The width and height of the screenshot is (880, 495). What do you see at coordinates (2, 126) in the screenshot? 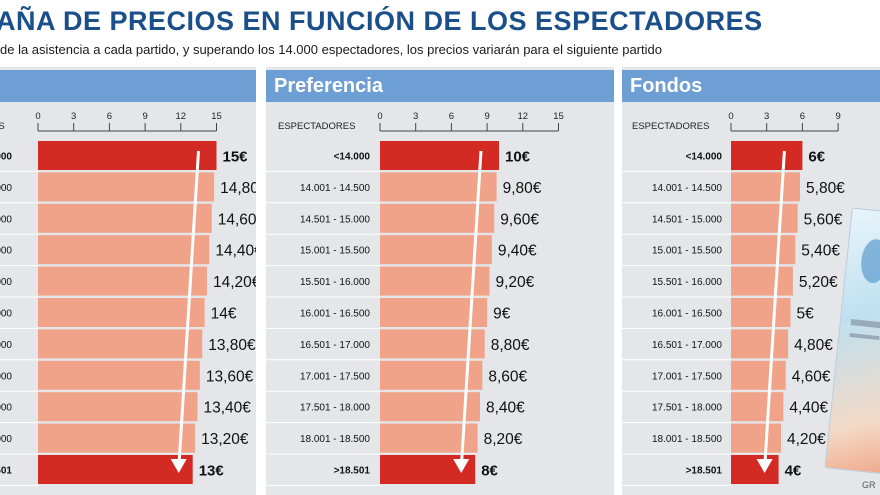
I see `axis-label-general: ES` at bounding box center [2, 126].